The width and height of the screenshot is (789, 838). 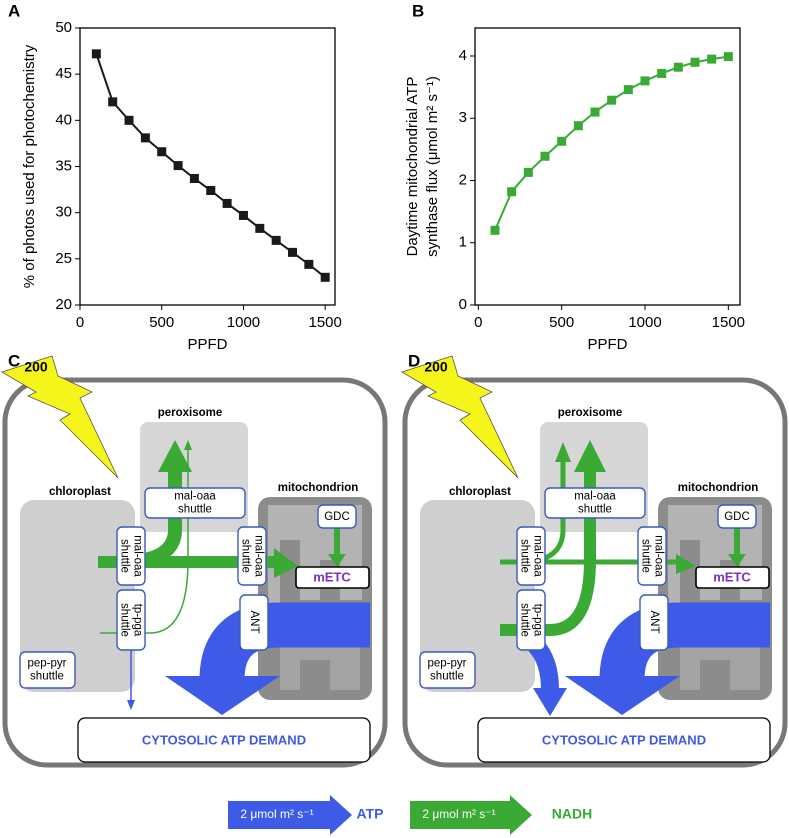 I want to click on metc-label: mETC, so click(x=732, y=576).